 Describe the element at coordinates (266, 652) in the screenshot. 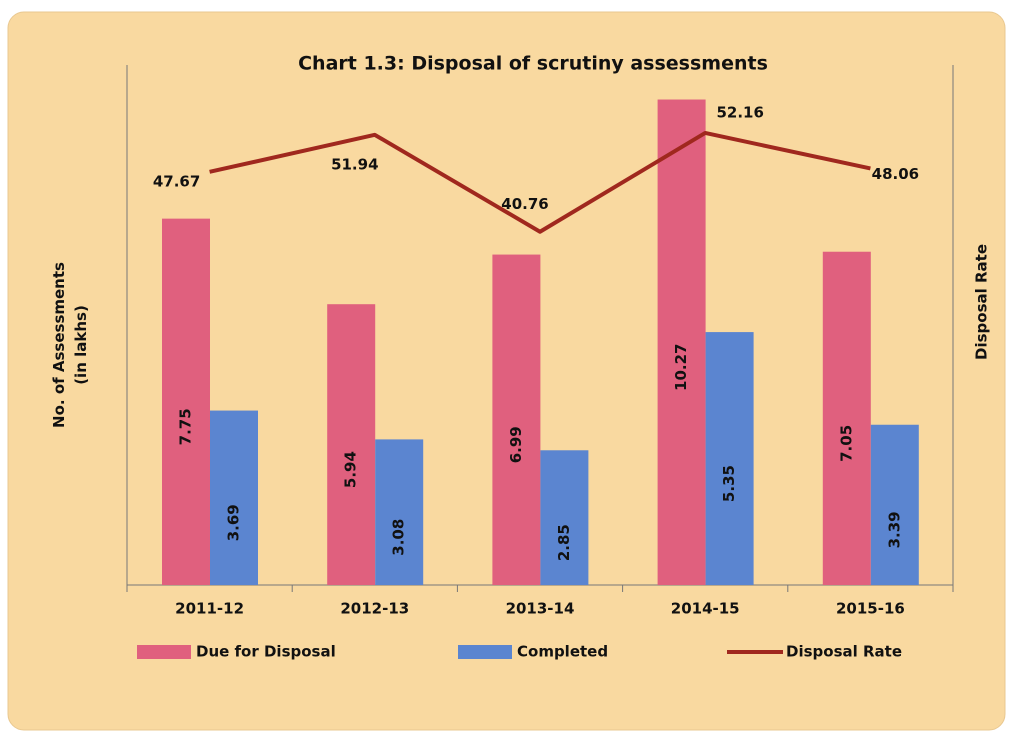

I see `legend-label: Due for Disposal` at that location.